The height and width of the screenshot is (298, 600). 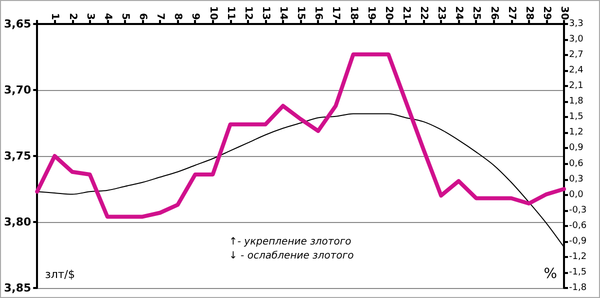 What do you see at coordinates (511, 13) in the screenshot?
I see `x-tick-label: 27` at bounding box center [511, 13].